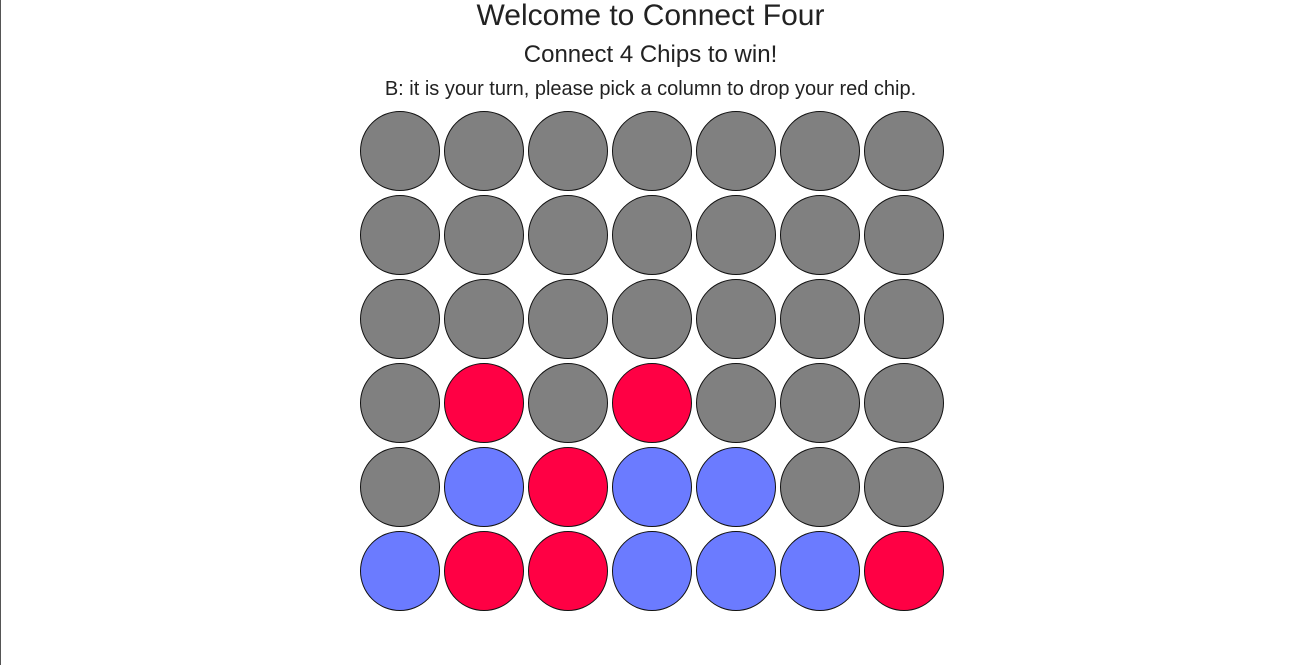  I want to click on page-subtitle: Connect 4 Chips to win!, so click(650, 54).